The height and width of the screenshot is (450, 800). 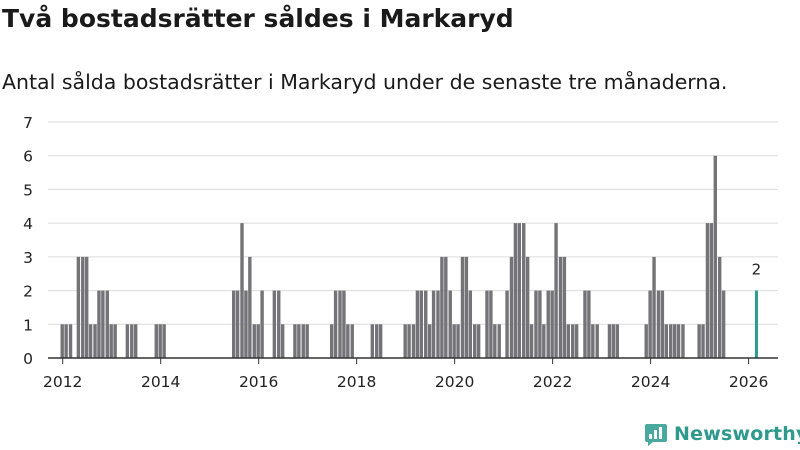 What do you see at coordinates (258, 18) in the screenshot?
I see `chart-title: Två bostadsrätter såldes i Markaryd` at bounding box center [258, 18].